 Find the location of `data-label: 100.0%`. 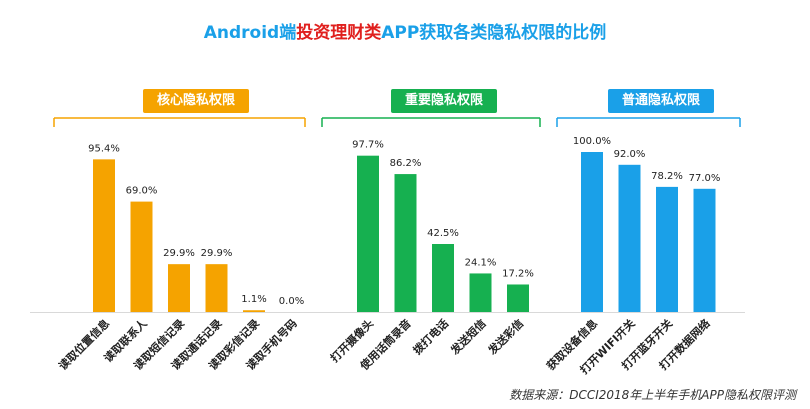

data-label: 100.0% is located at coordinates (592, 141).